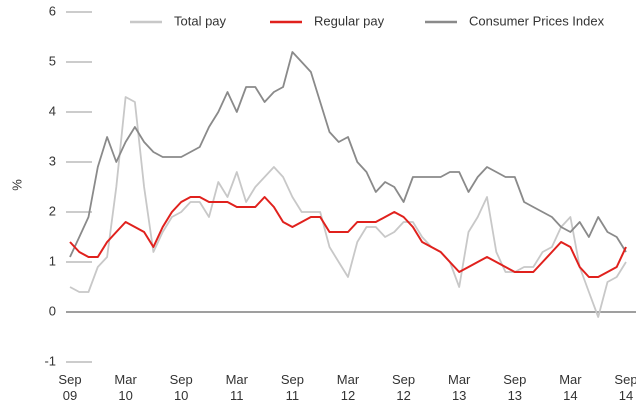  I want to click on x-tick-label: Sep 11, so click(292, 387).